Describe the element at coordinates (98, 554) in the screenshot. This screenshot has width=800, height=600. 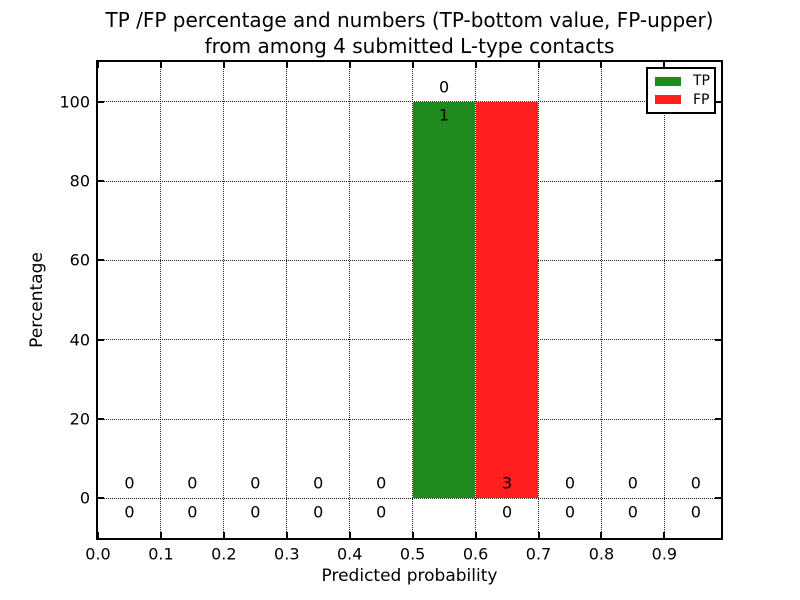
I see `x-tick-label: 0.0` at that location.